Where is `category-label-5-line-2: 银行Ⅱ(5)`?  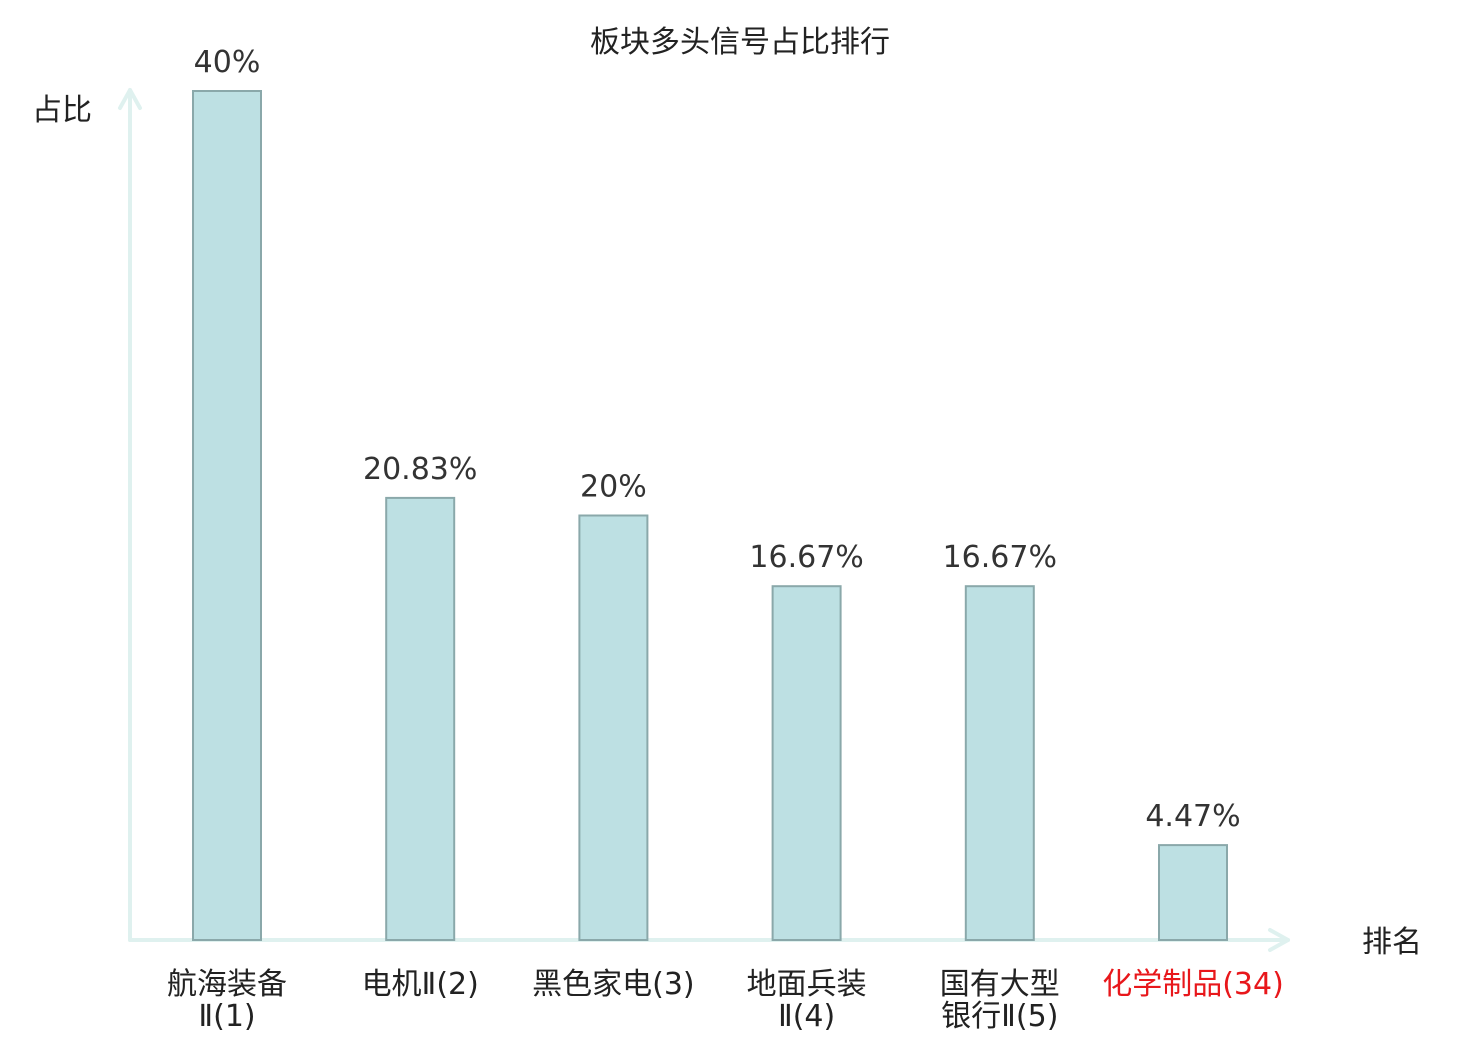
category-label-5-line-2: 银行Ⅱ(5) is located at coordinates (999, 1016).